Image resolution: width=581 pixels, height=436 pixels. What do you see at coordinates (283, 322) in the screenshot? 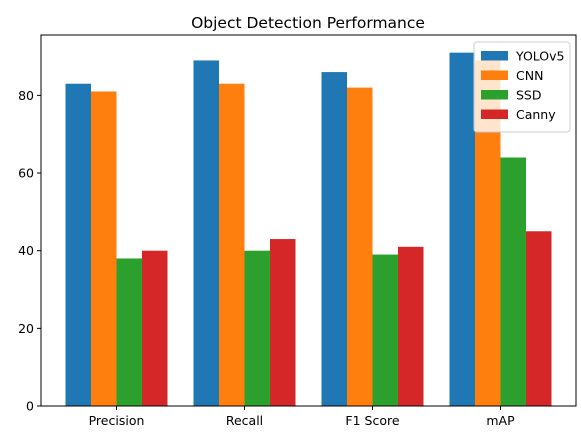
I see `bar-canny-recall` at bounding box center [283, 322].